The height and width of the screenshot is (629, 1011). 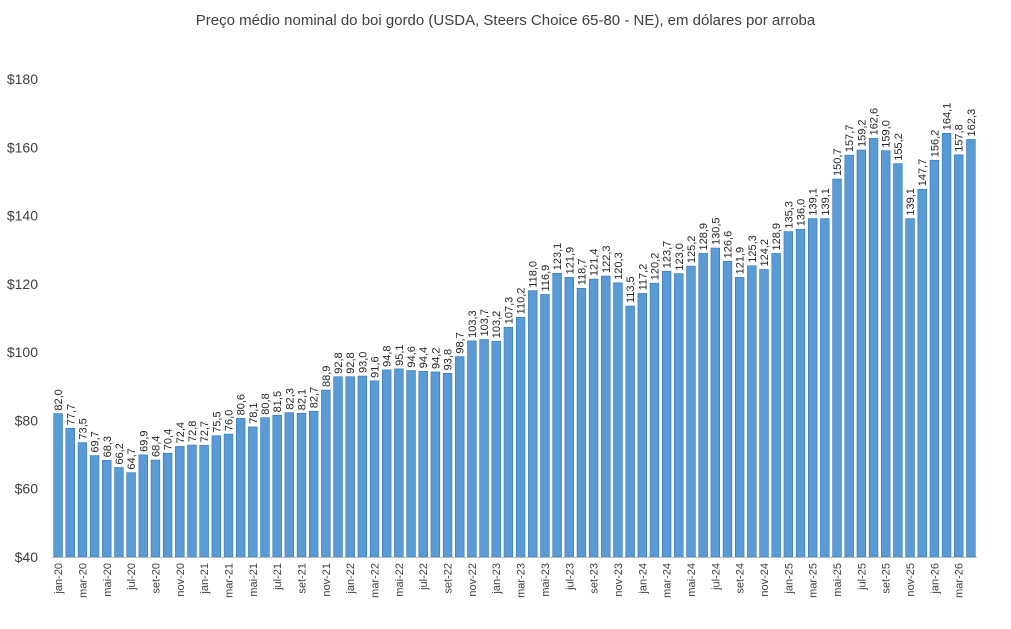 What do you see at coordinates (132, 458) in the screenshot?
I see `data-label: 64,7` at bounding box center [132, 458].